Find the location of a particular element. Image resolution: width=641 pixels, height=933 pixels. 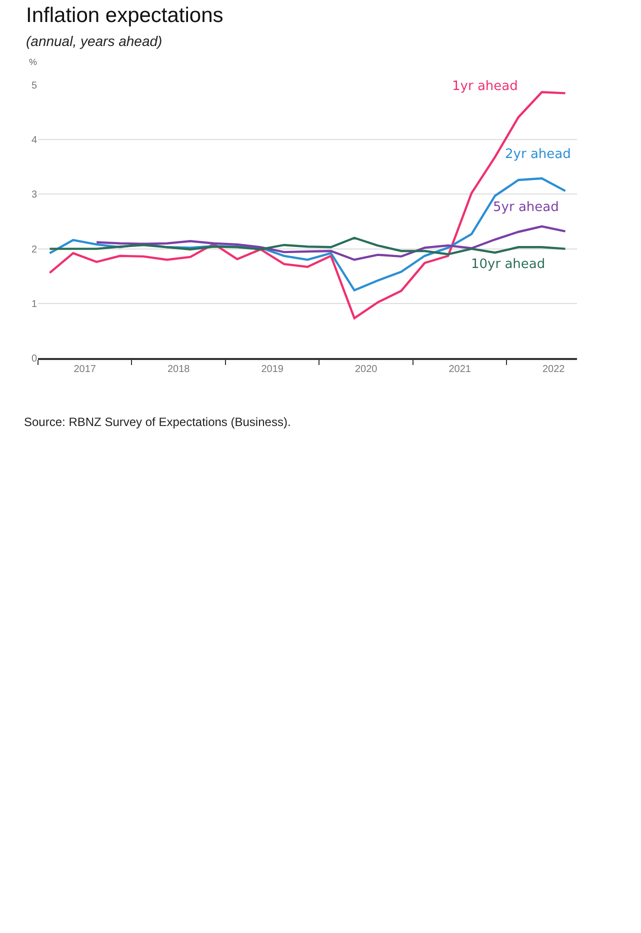

x-tick-label: 2020 is located at coordinates (366, 369).